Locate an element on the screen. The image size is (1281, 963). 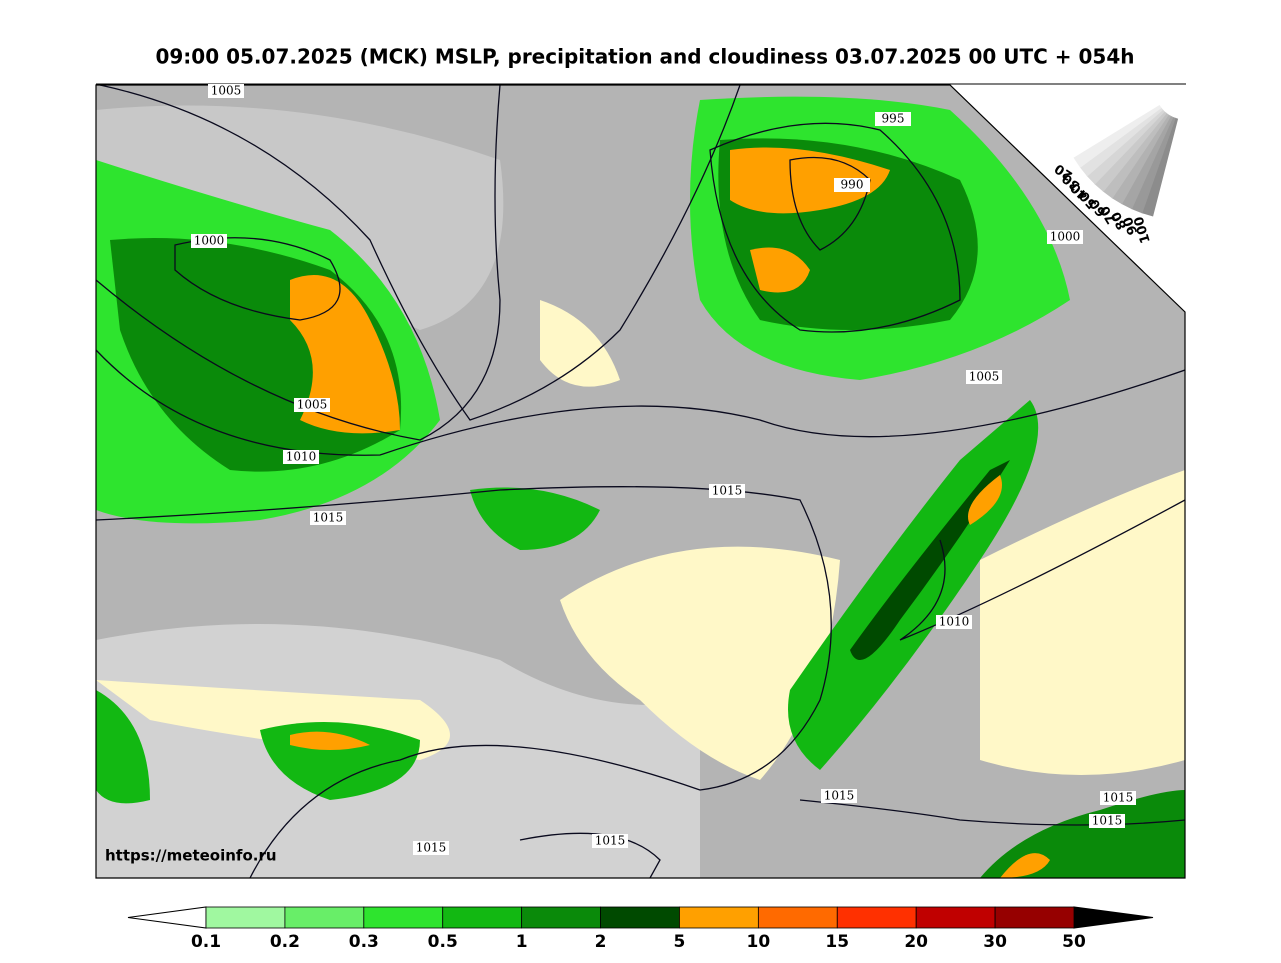
colorbar-label: 0.2 is located at coordinates (285, 942).